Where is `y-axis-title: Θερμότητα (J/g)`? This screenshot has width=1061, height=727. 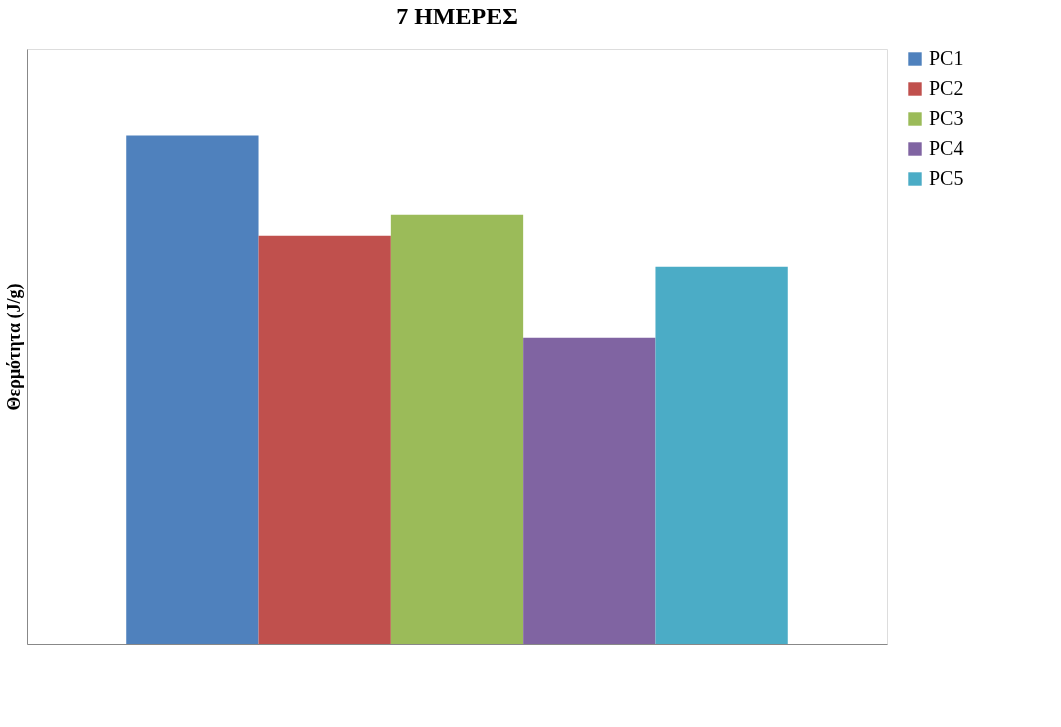 y-axis-title: Θερμότητα (J/g) is located at coordinates (14, 347).